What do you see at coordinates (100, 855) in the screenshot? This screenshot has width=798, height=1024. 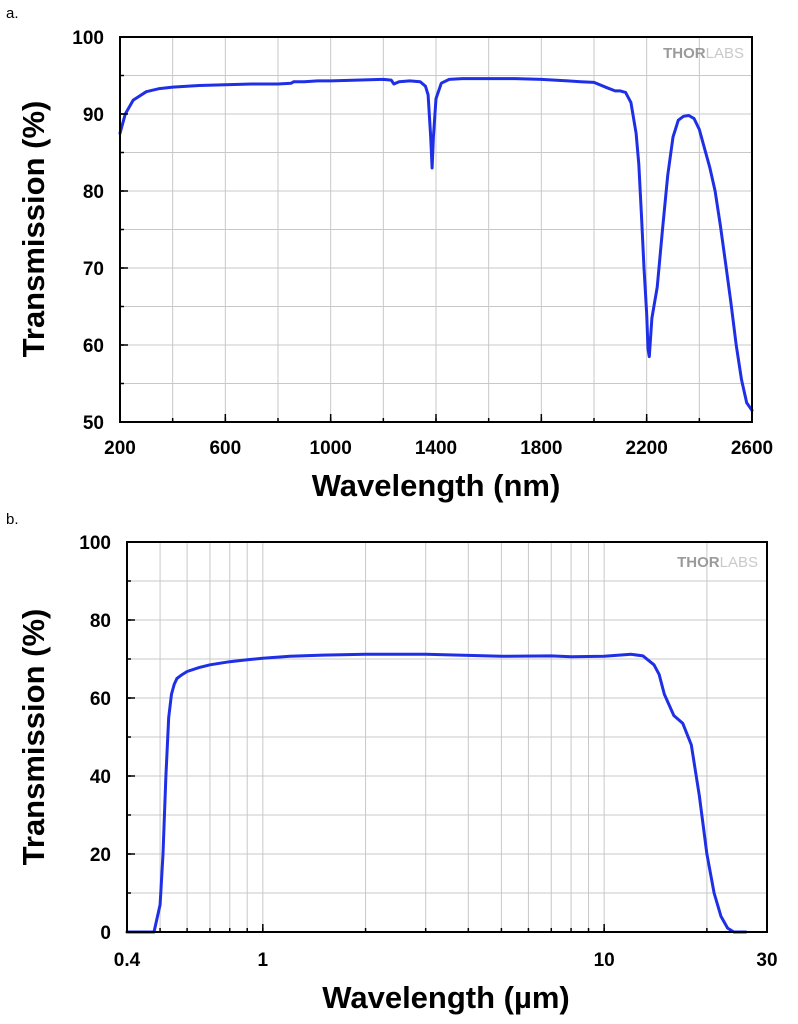 I see `y-tick-label: 20` at bounding box center [100, 855].